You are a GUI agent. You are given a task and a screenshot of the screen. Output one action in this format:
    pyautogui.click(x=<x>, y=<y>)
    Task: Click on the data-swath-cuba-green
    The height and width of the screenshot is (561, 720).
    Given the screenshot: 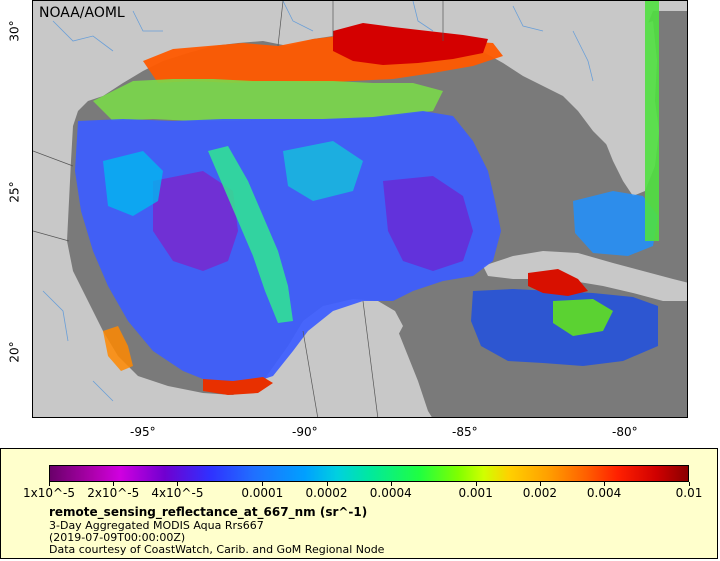 What is the action you would take?
    pyautogui.click(x=583, y=317)
    